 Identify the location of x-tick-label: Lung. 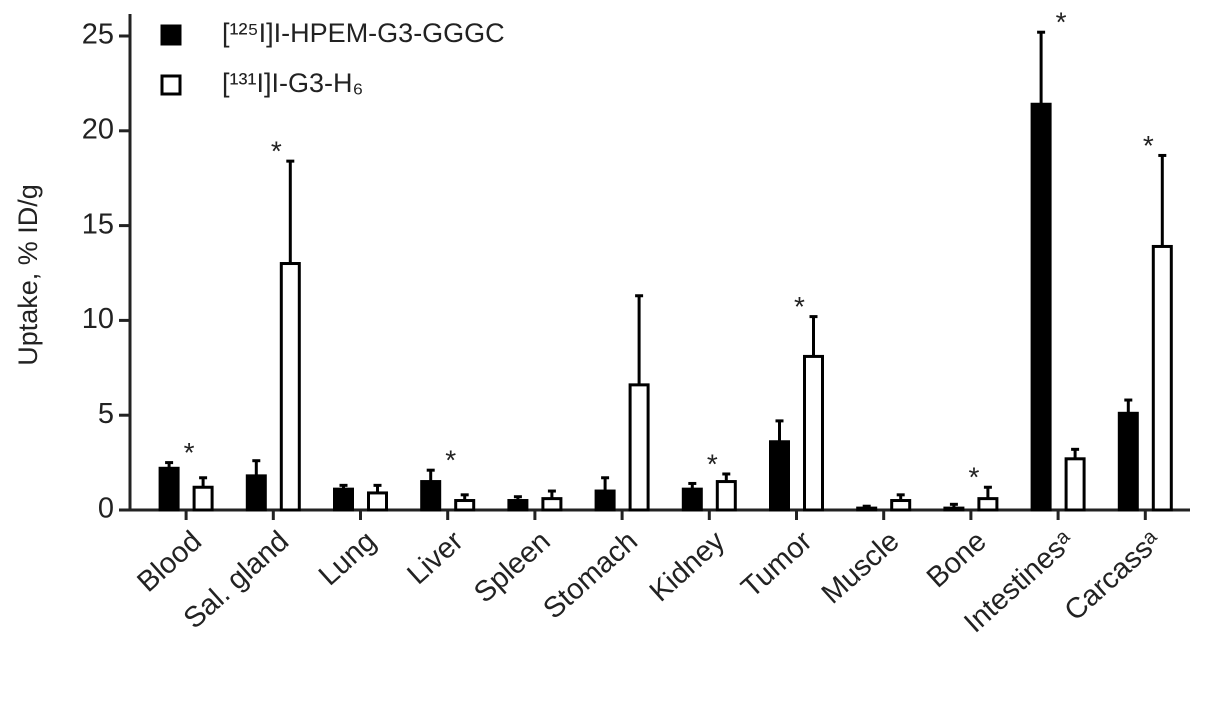
(347, 558).